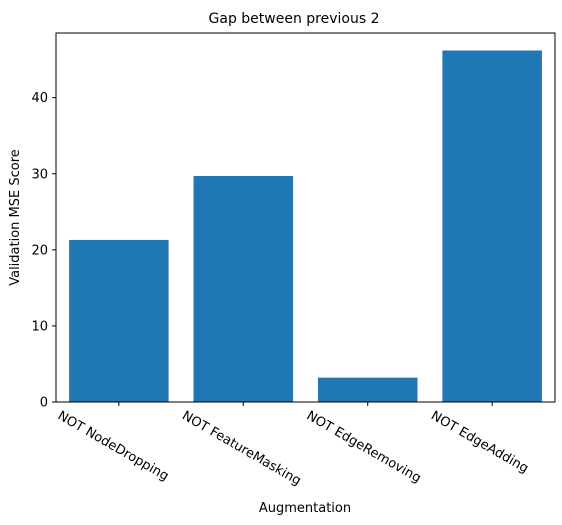 This screenshot has height=525, width=562. I want to click on x-tick-label: NOT EdgeRemoving, so click(364, 447).